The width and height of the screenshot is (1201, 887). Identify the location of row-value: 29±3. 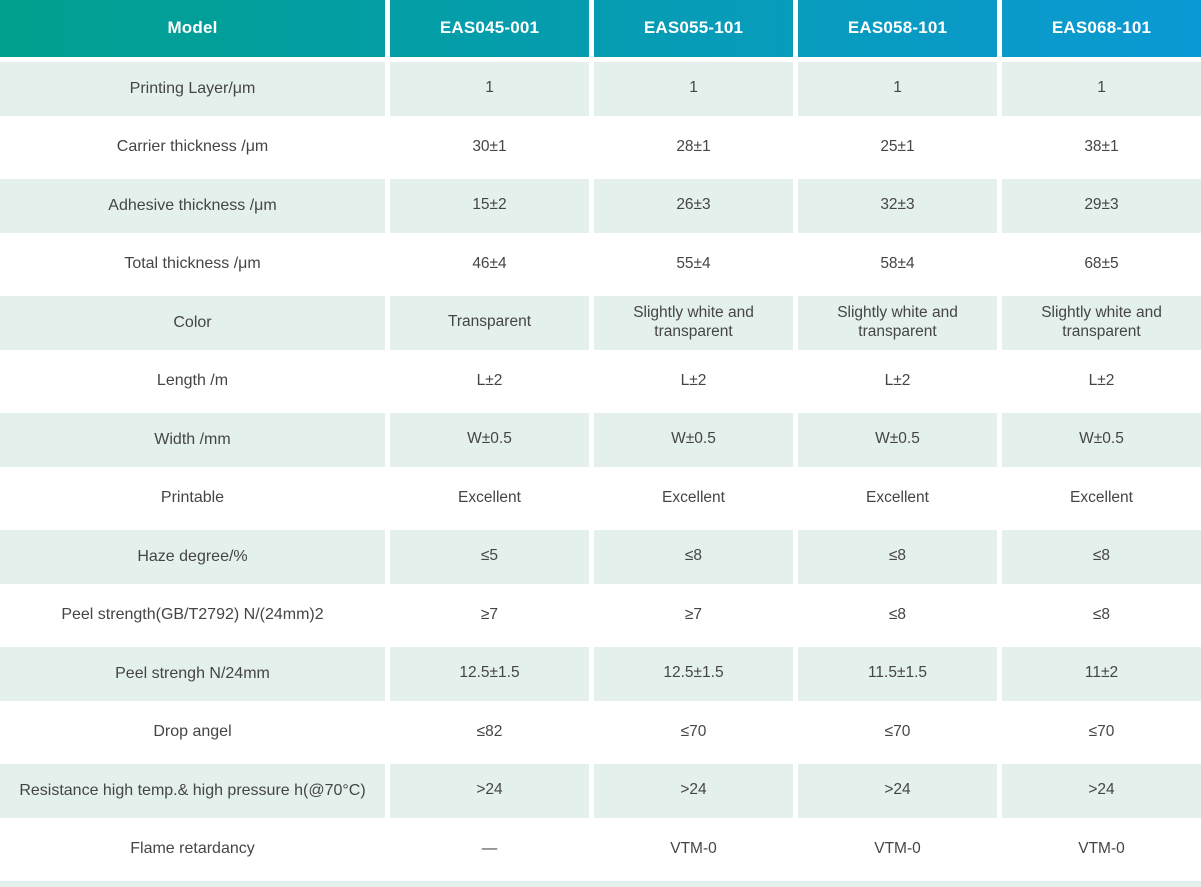
(1099, 206).